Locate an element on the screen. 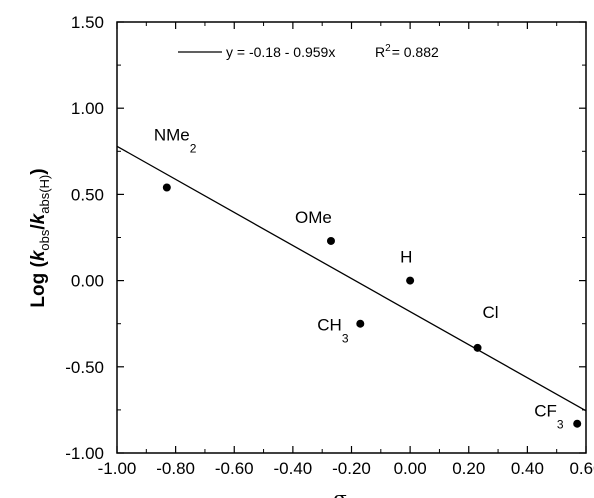  ylabel-suffix: ) is located at coordinates (38, 171).